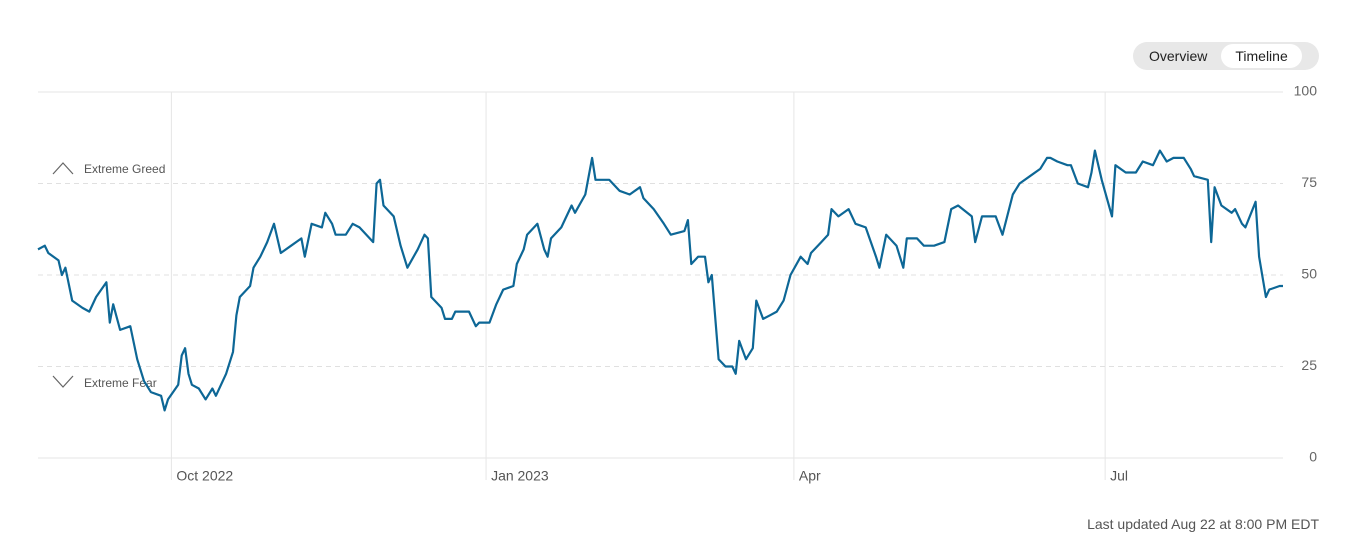 This screenshot has height=545, width=1351. What do you see at coordinates (1313, 457) in the screenshot?
I see `y-tick-label: 0` at bounding box center [1313, 457].